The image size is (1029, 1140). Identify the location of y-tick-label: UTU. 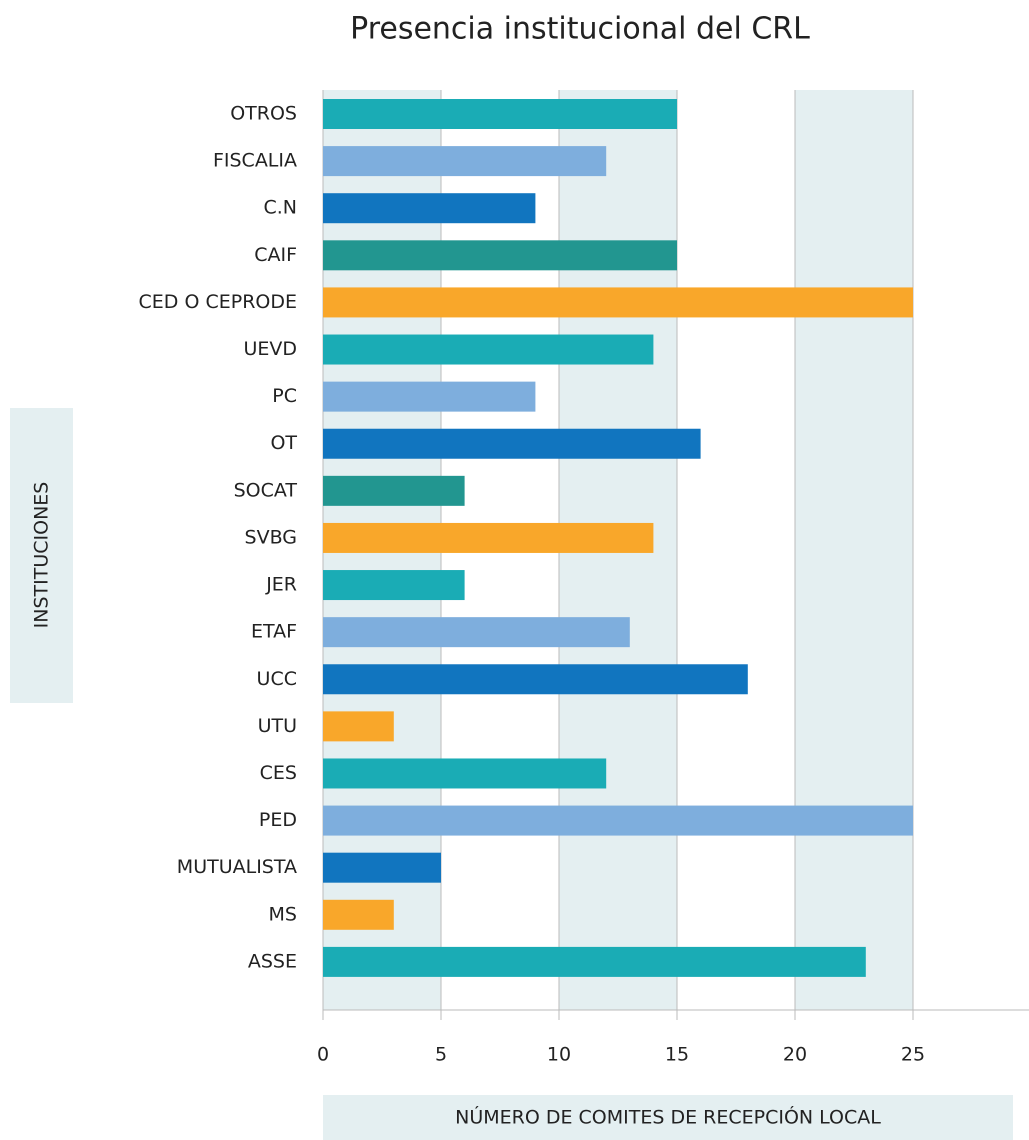
(277, 726).